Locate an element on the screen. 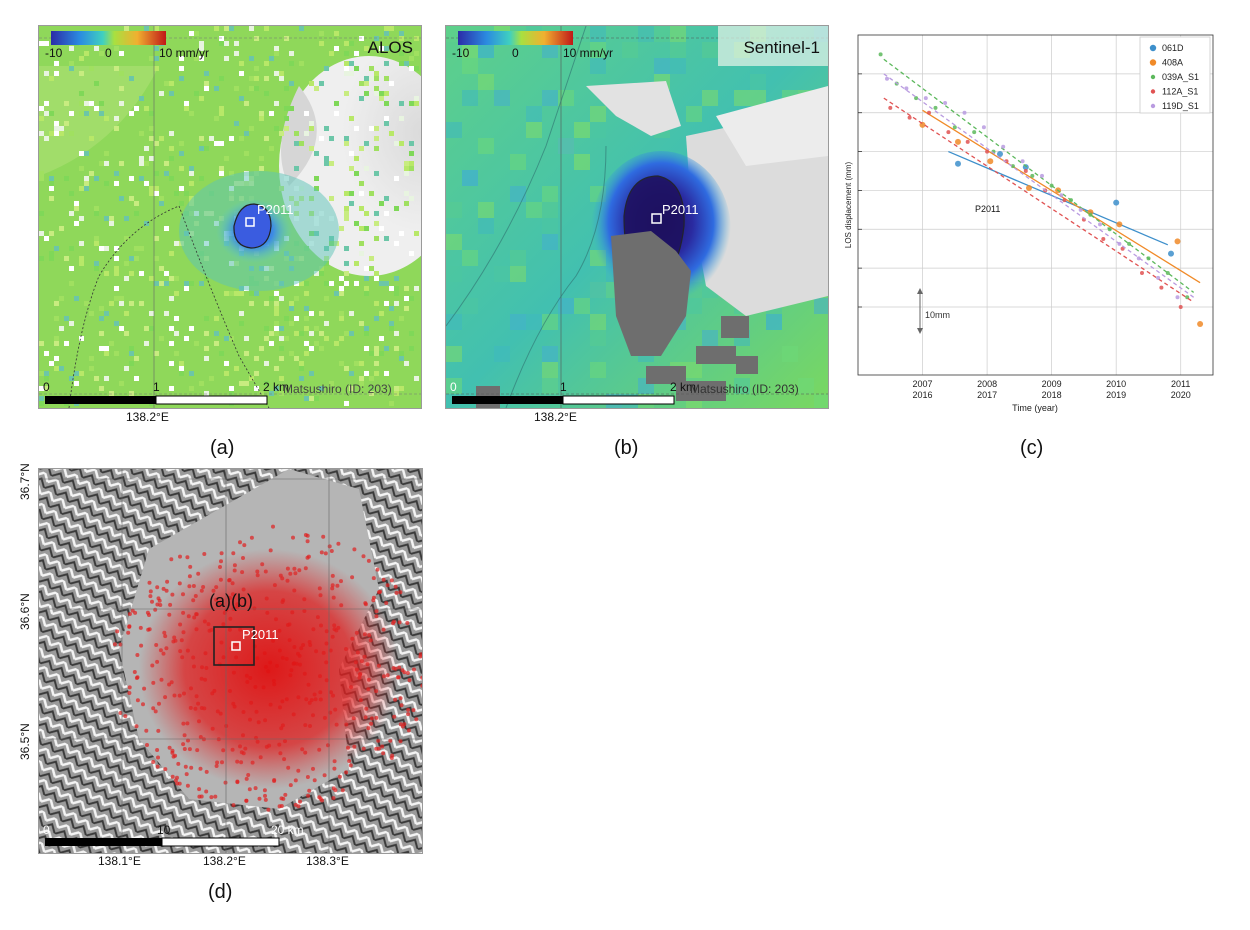 This screenshot has height=930, width=1250. alos-velocity-map is located at coordinates (230, 217).